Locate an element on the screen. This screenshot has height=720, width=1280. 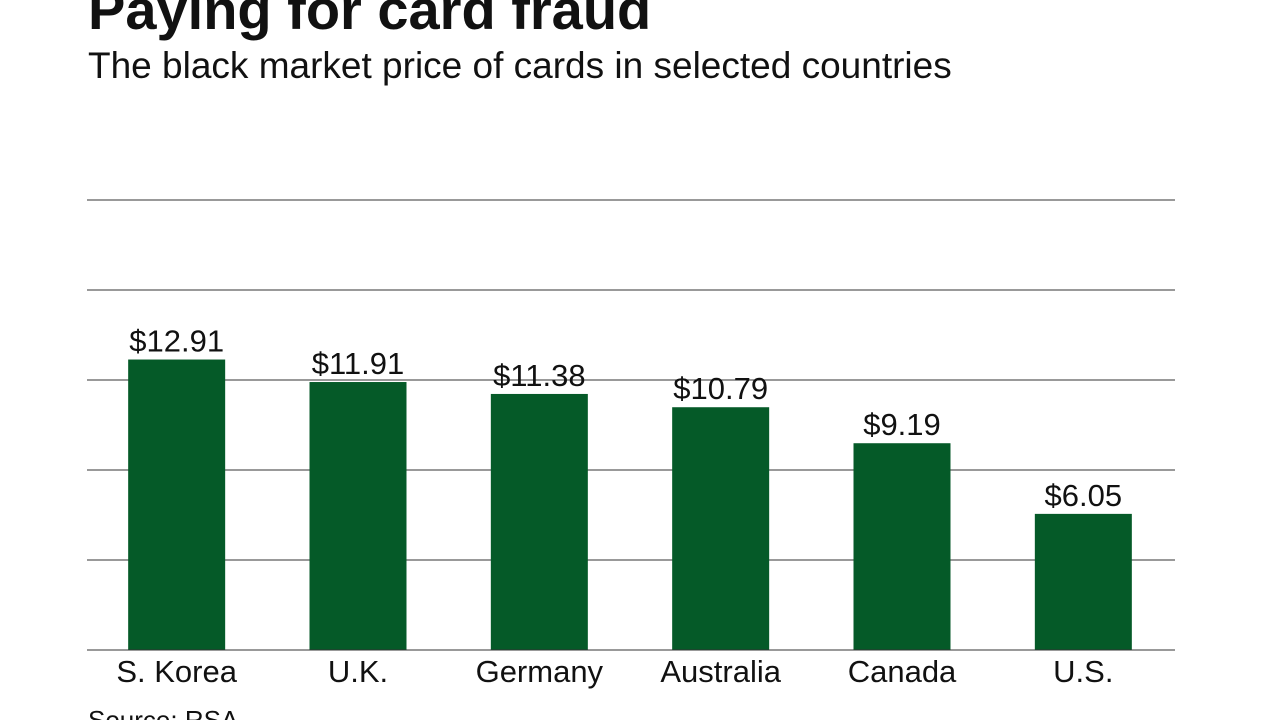
data-label: $11.38 is located at coordinates (539, 375).